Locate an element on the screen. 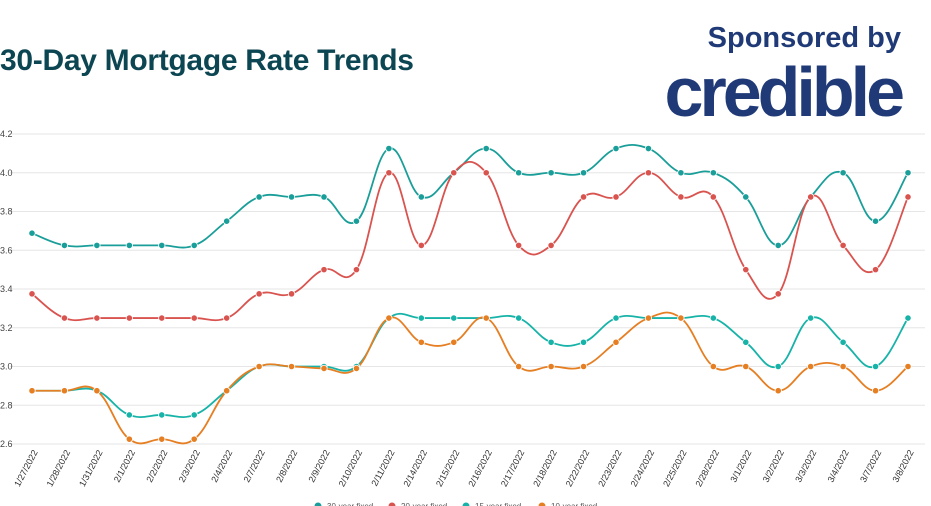 The width and height of the screenshot is (931, 506). legend-item: 15-year fixed is located at coordinates (492, 504).